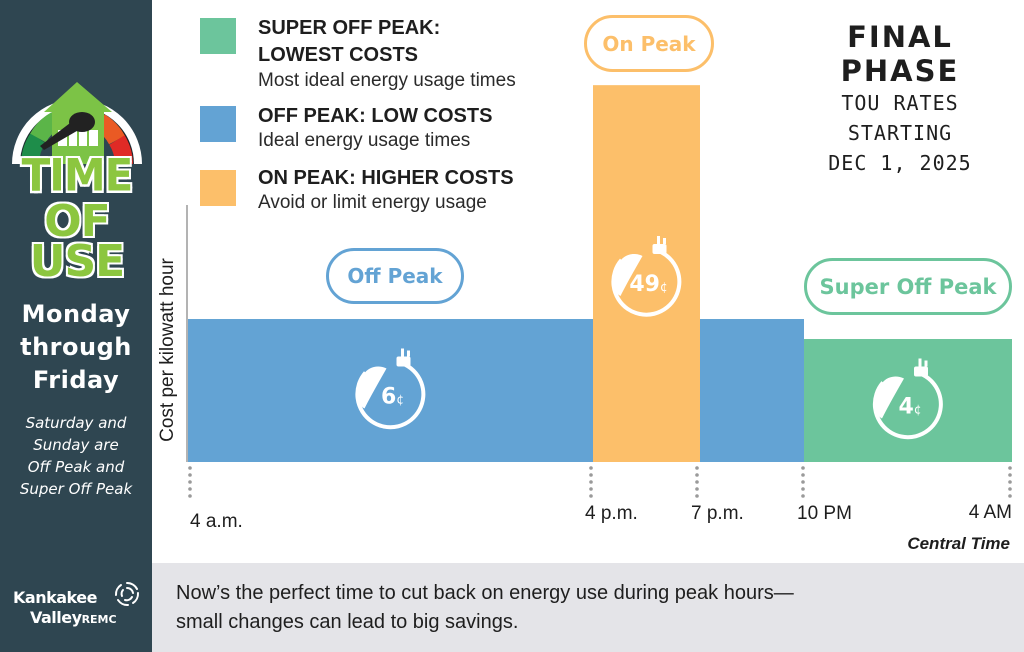  I want to click on time-of-use-logo: TIME OF USE, so click(77, 172).